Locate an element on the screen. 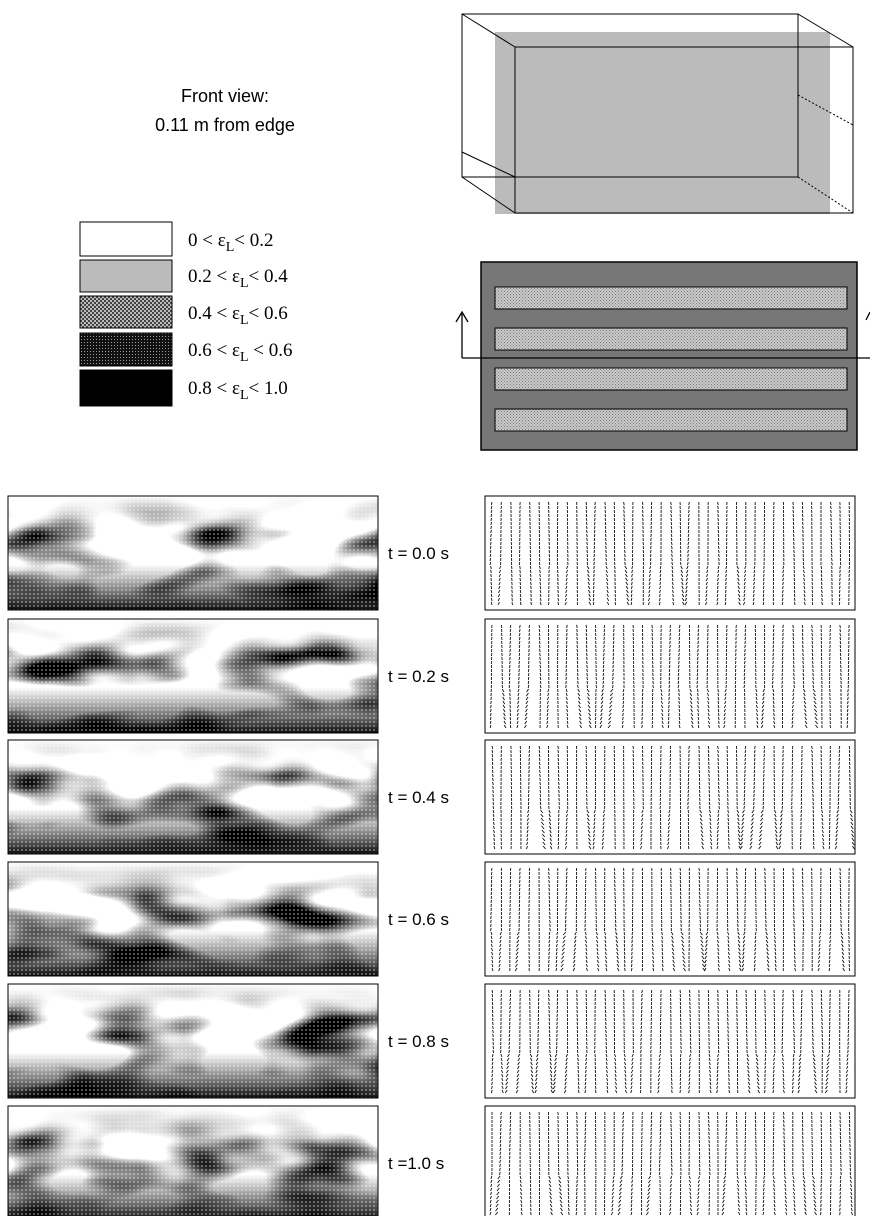 The image size is (870, 1216). legend-suffix: < 1.0 is located at coordinates (268, 388).